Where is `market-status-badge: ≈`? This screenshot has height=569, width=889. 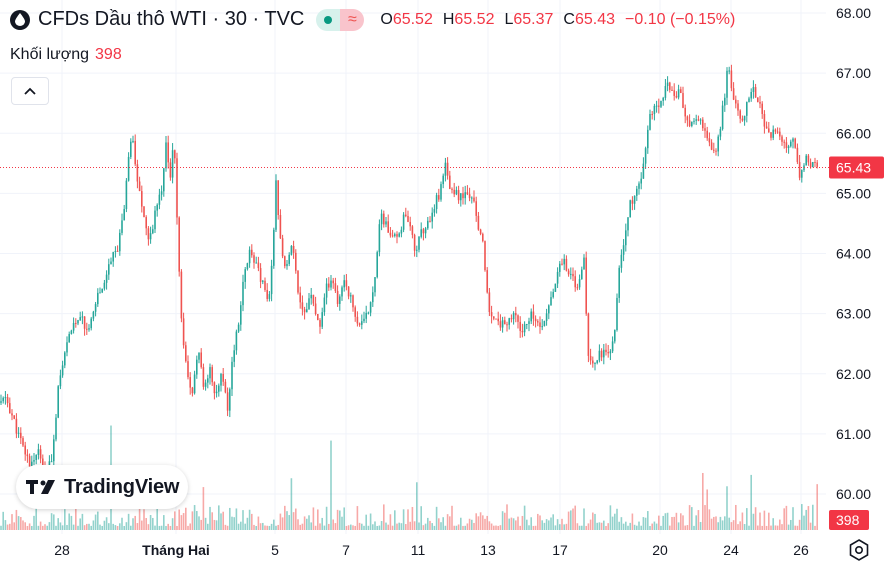 market-status-badge: ≈ is located at coordinates (340, 19).